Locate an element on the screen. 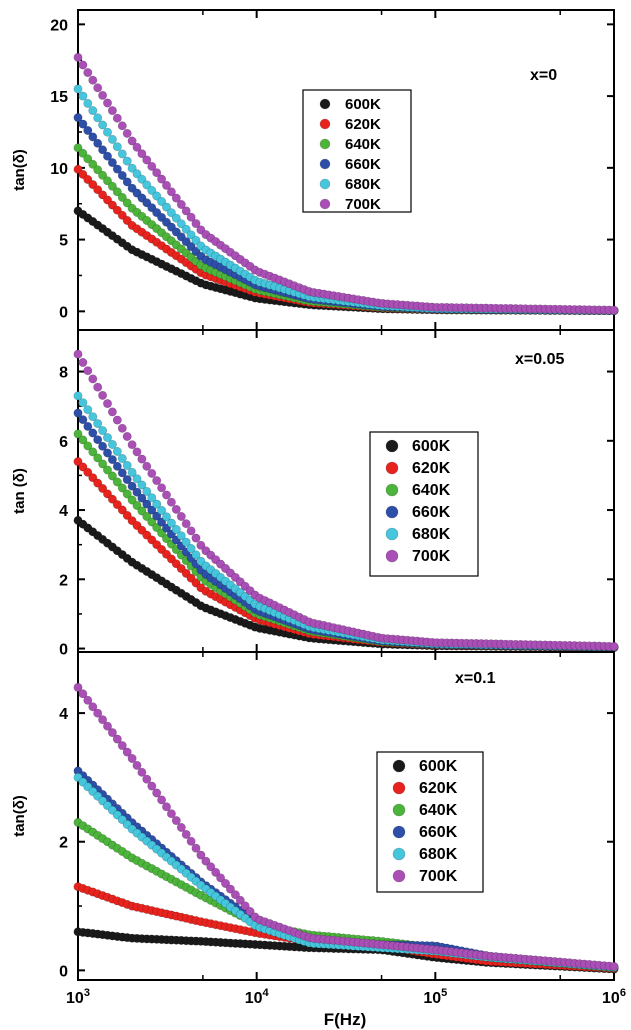 The height and width of the screenshot is (1030, 631). legend-label: 640K is located at coordinates (363, 144).